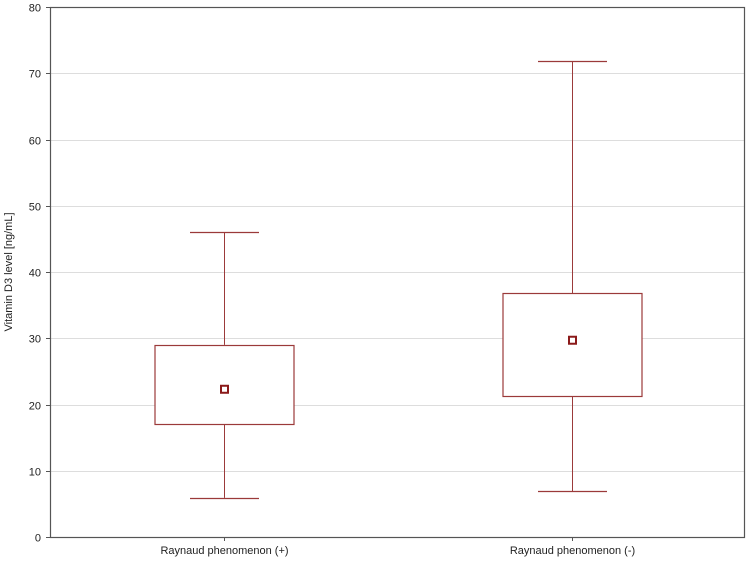  I want to click on y-tick-label: 40, so click(35, 274).